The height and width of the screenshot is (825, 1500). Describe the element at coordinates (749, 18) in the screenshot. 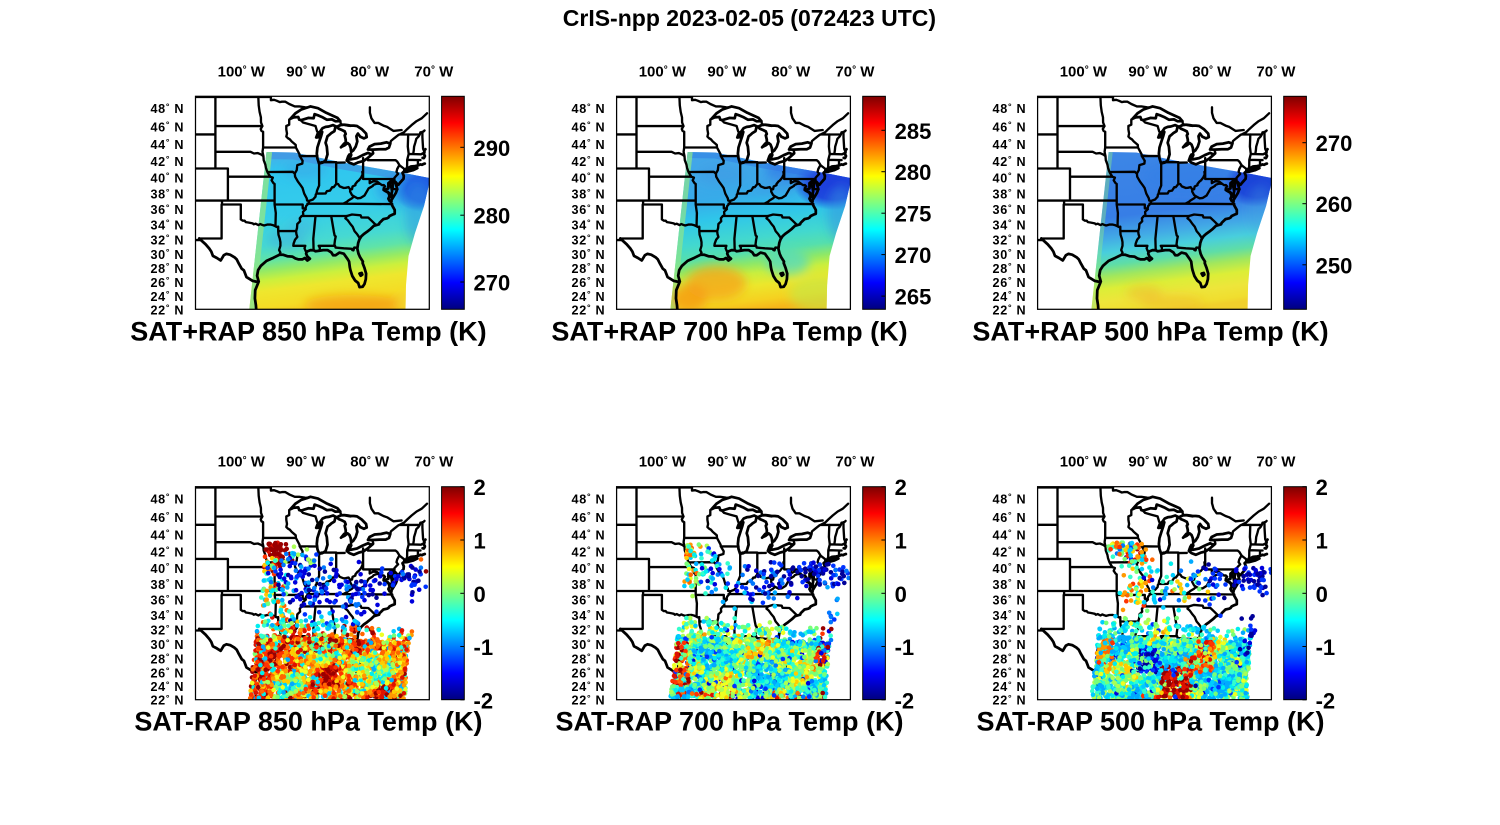

I see `svg-text:CrIS-npp 2023-02-05 (072423 UT: CrIS-npp 2023-02-05 (072423 UTC)` at that location.